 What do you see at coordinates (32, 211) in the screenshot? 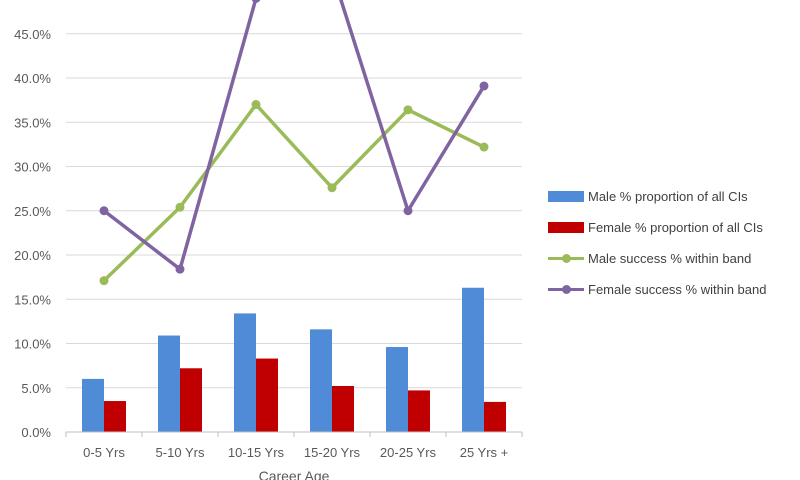
I see `y-tick-label: 25.0%` at bounding box center [32, 211].